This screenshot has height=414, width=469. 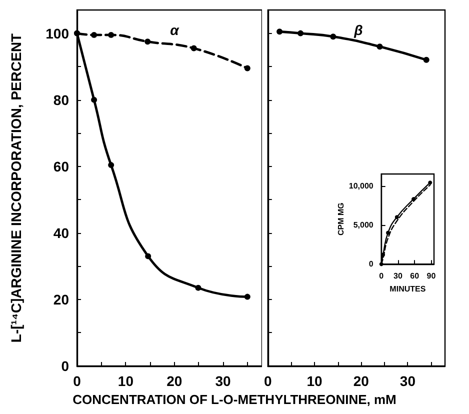 What do you see at coordinates (61, 100) in the screenshot?
I see `y-tick-label: 80` at bounding box center [61, 100].